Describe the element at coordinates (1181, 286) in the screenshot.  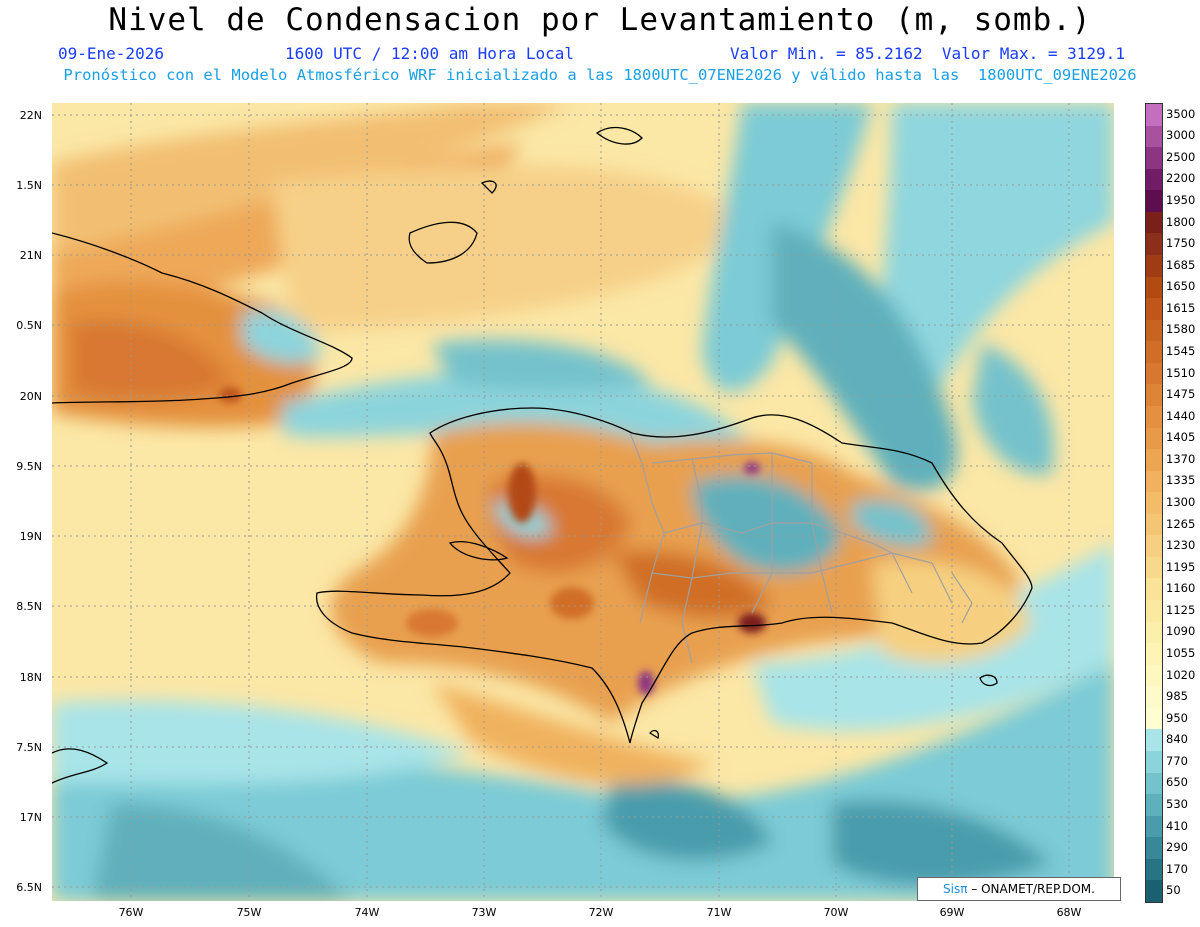
I see `colorbar-label: 1650` at that location.